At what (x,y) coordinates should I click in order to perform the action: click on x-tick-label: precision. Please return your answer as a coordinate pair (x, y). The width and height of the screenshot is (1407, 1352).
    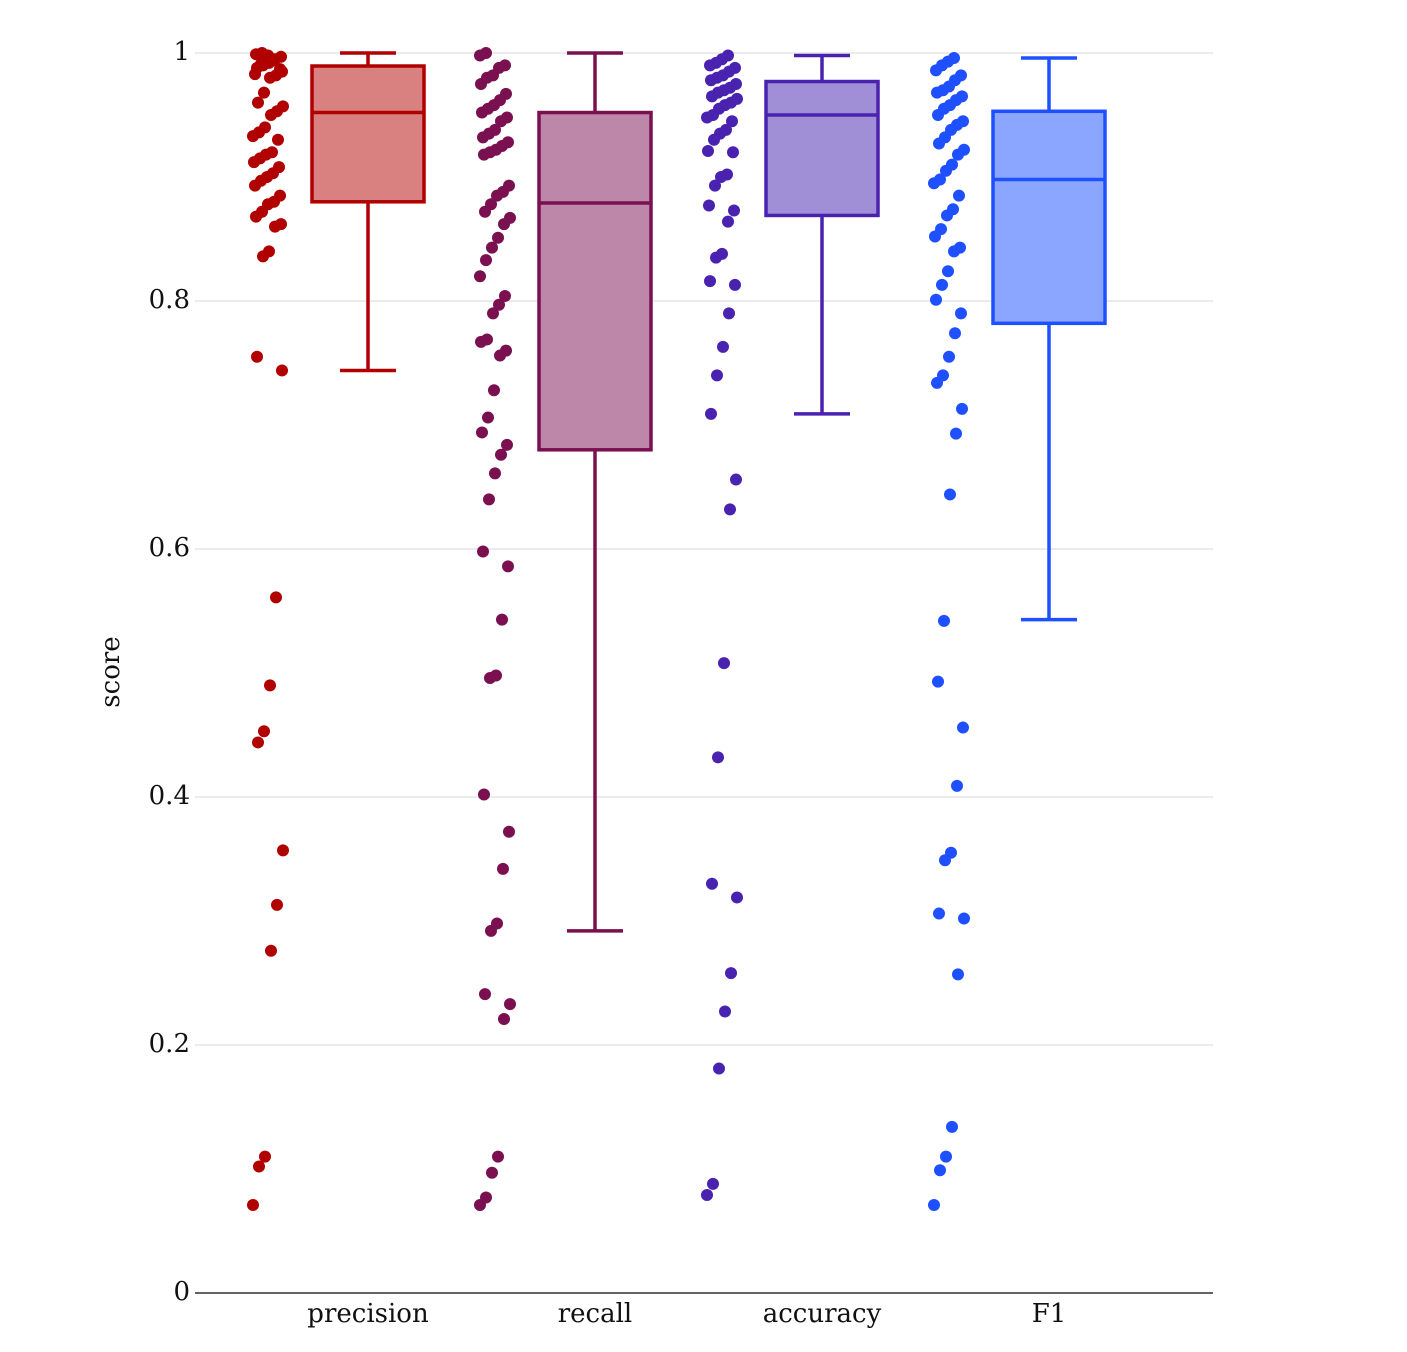
    Looking at the image, I should click on (368, 1314).